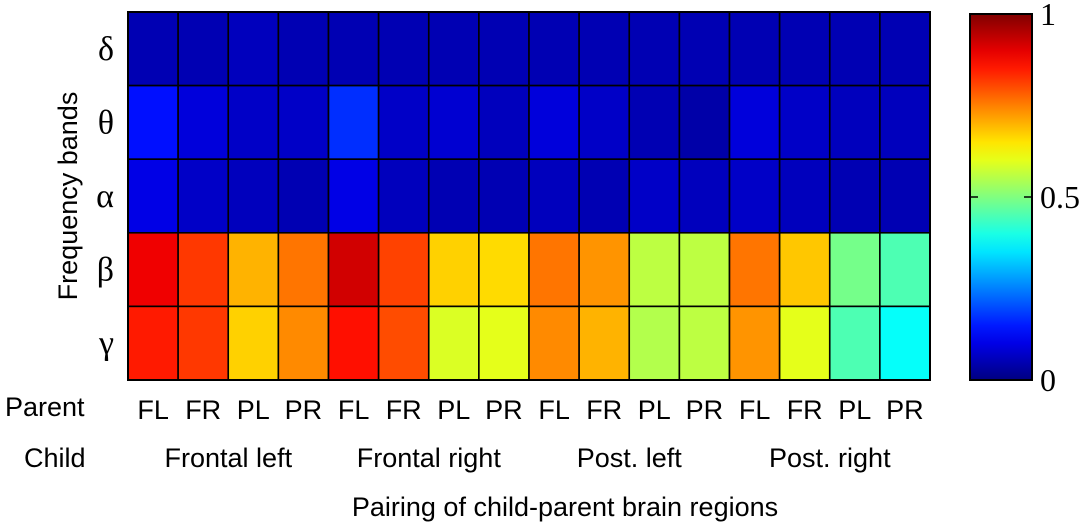 The image size is (1084, 531). What do you see at coordinates (1048, 380) in the screenshot?
I see `colorbar-tick-label: 0` at bounding box center [1048, 380].